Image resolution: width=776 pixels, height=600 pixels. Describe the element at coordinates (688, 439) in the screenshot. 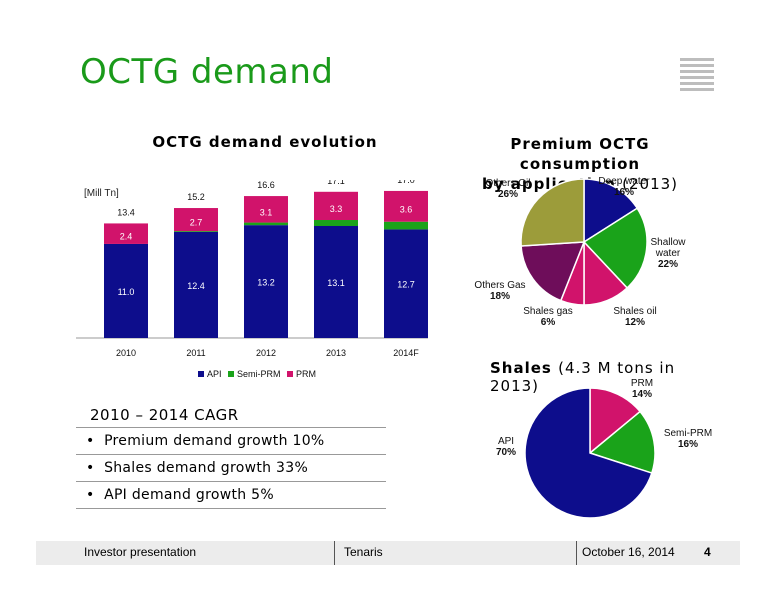

I see `slice-label: Semi-PRM 16%` at that location.